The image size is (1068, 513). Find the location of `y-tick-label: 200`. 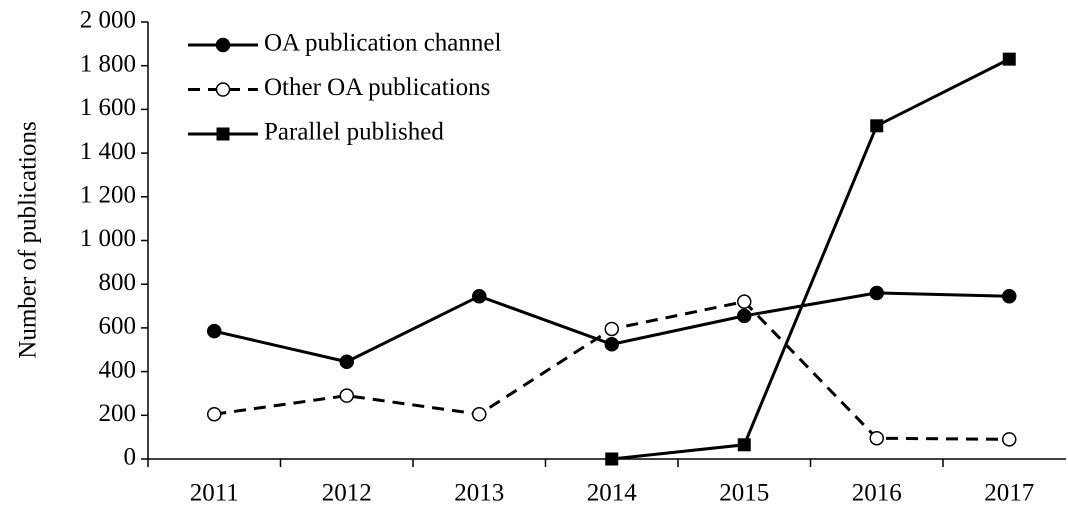

y-tick-label: 200 is located at coordinates (118, 413).